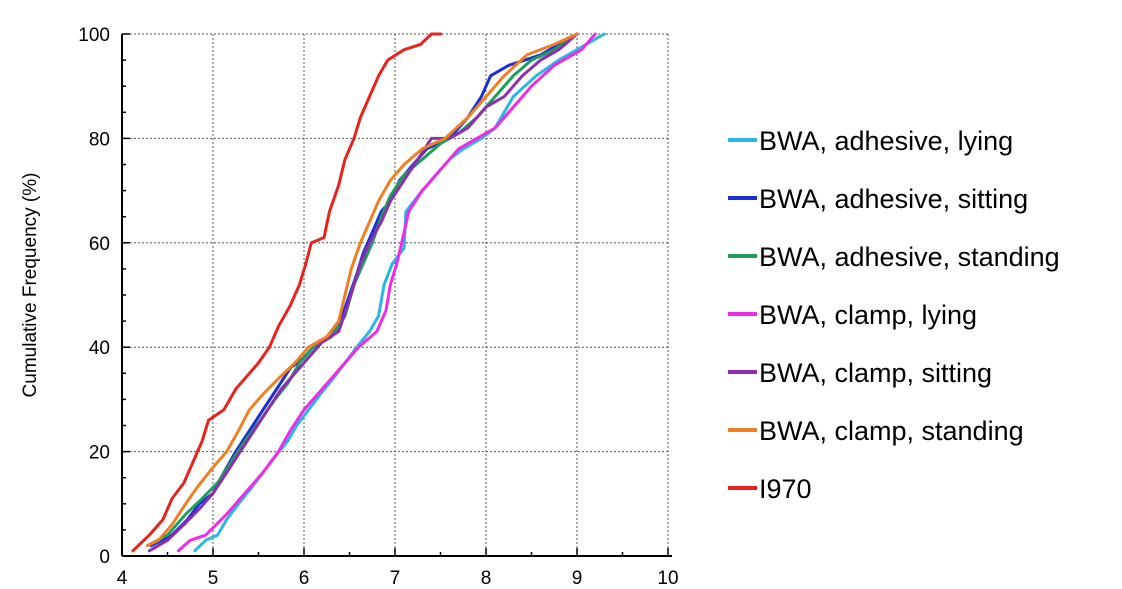  Describe the element at coordinates (94, 35) in the screenshot. I see `y-tick-label: 100` at that location.